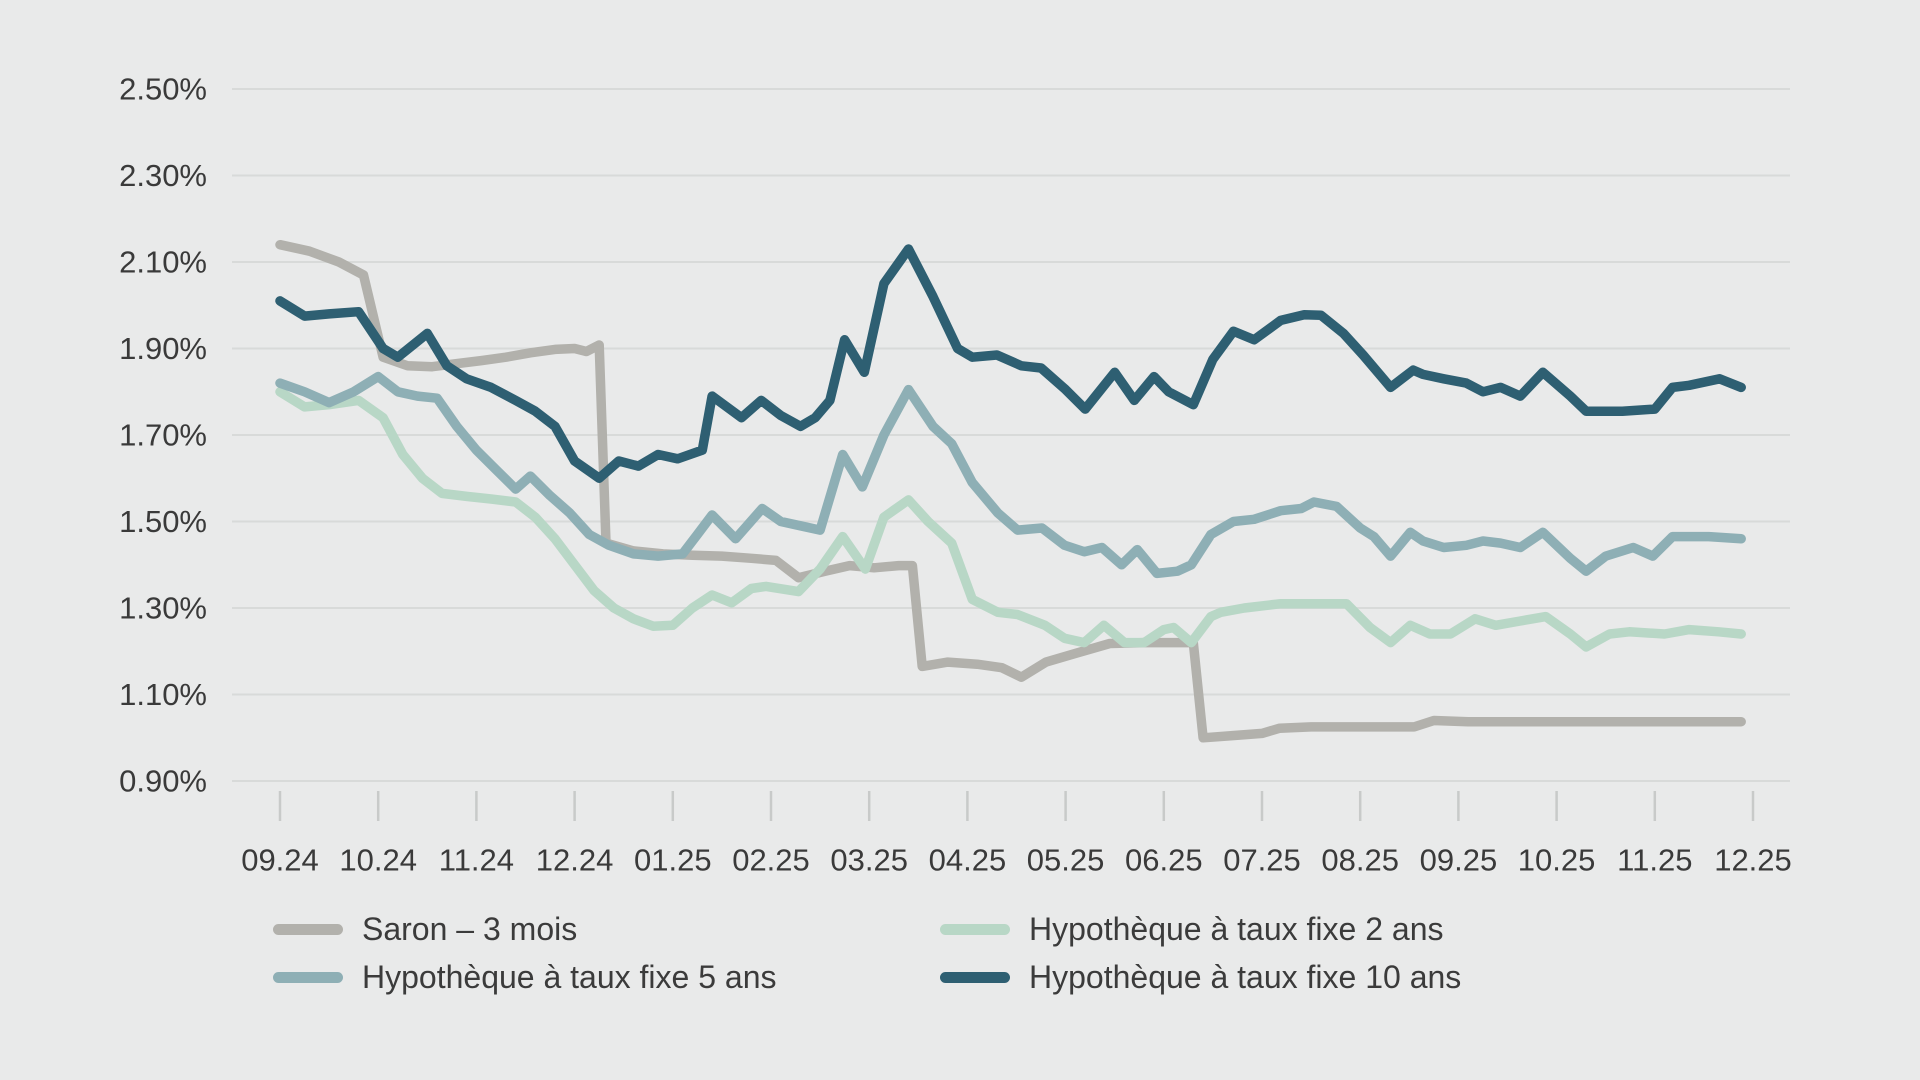  What do you see at coordinates (1245, 977) in the screenshot?
I see `legend-label-taux-fixe-10-ans: Hypothèque à taux fixe 10 ans` at bounding box center [1245, 977].